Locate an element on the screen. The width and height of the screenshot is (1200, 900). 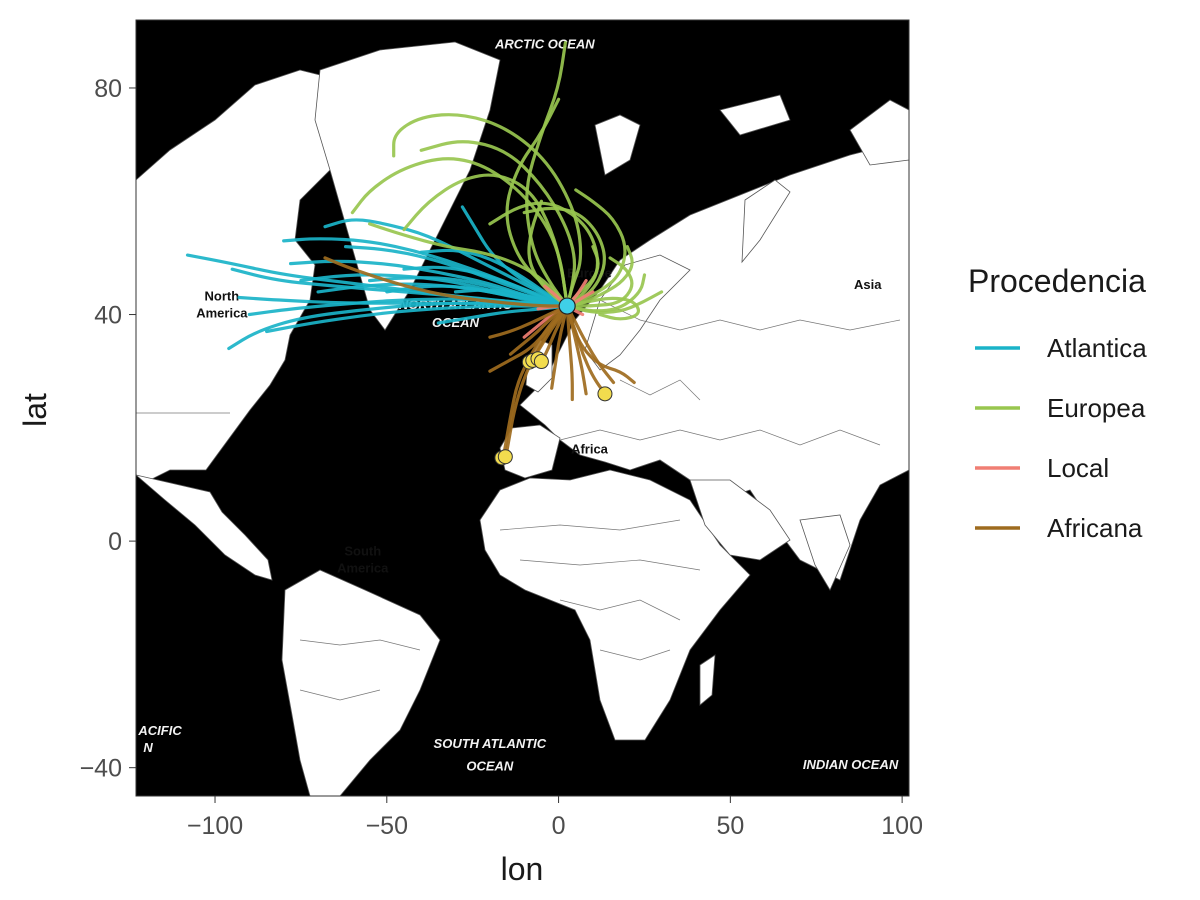
legend-label-europea: Europea is located at coordinates (1096, 408).